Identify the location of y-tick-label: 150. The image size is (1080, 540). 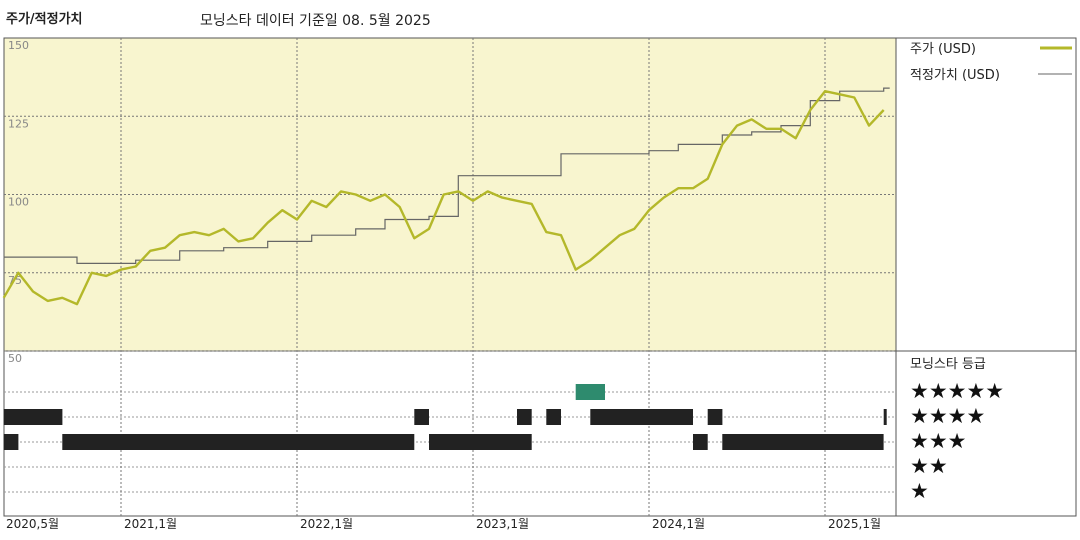
(18, 45).